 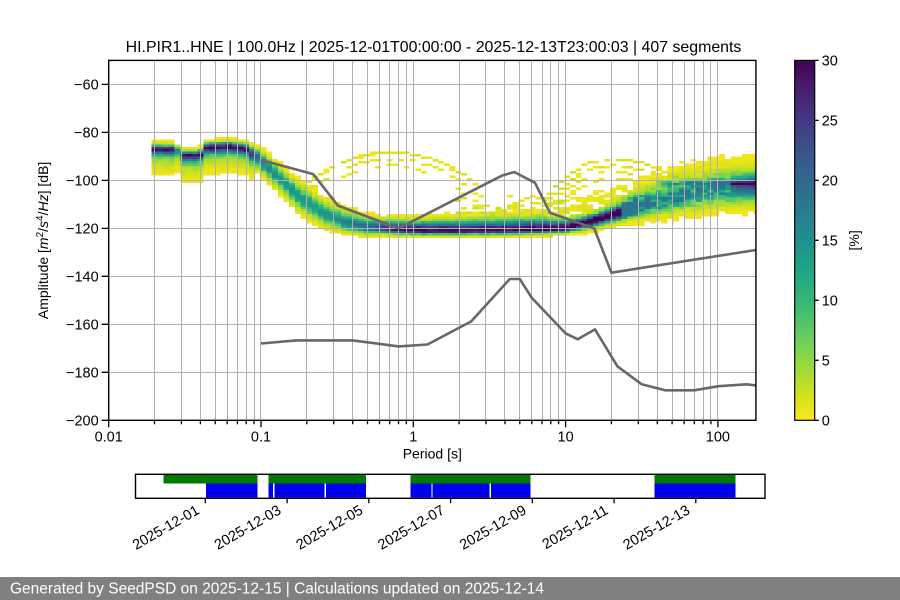 I want to click on svg-text: −60, so click(x=86, y=85).